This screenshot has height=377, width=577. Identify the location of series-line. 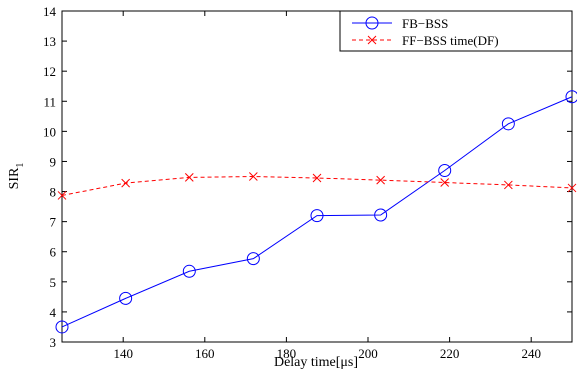
(317, 185).